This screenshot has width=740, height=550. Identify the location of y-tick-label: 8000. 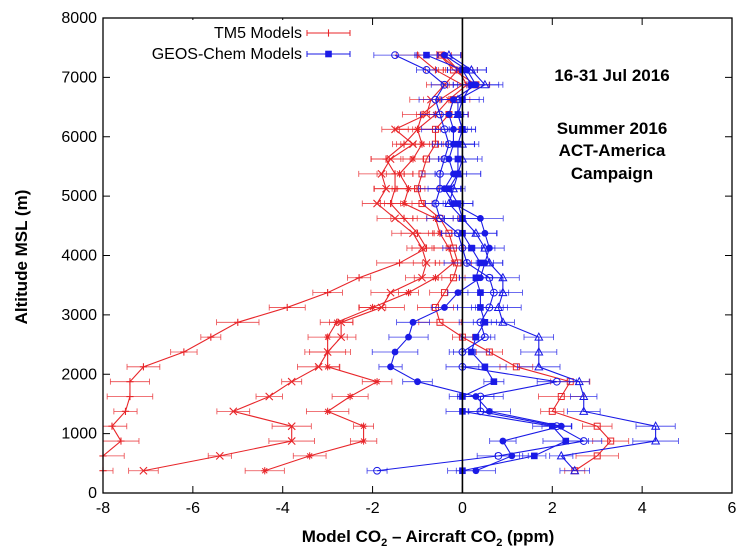
(79, 18).